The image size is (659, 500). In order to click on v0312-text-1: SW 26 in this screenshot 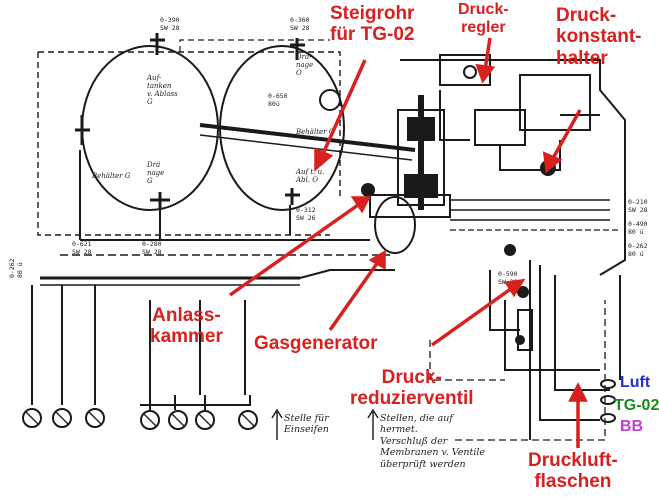, I will do `click(306, 218)`.